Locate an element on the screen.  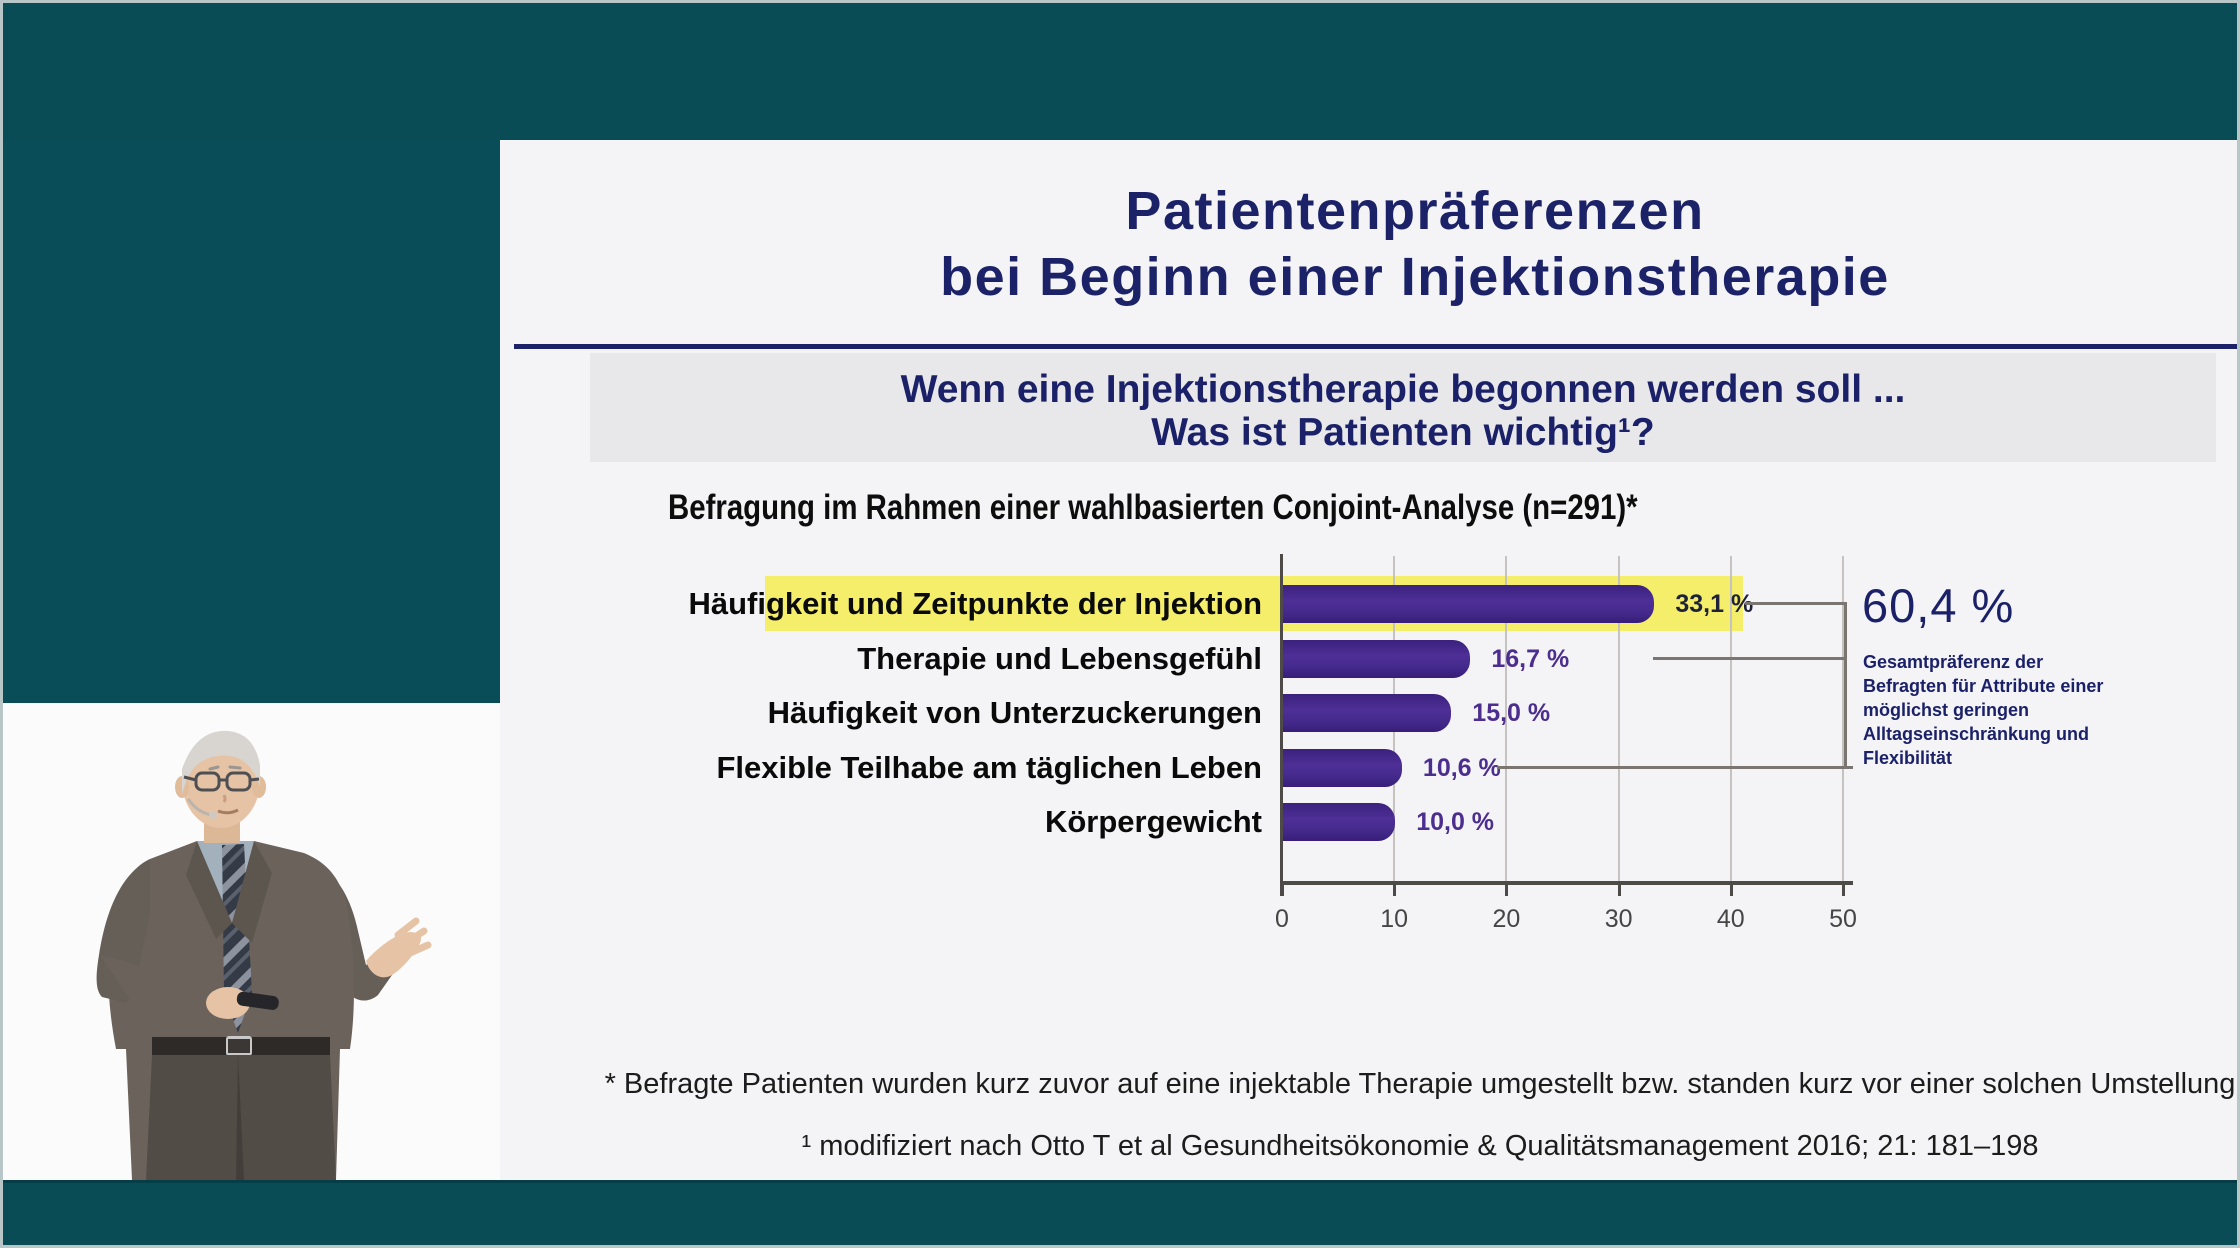
value-label: 15,0 % is located at coordinates (1511, 713).